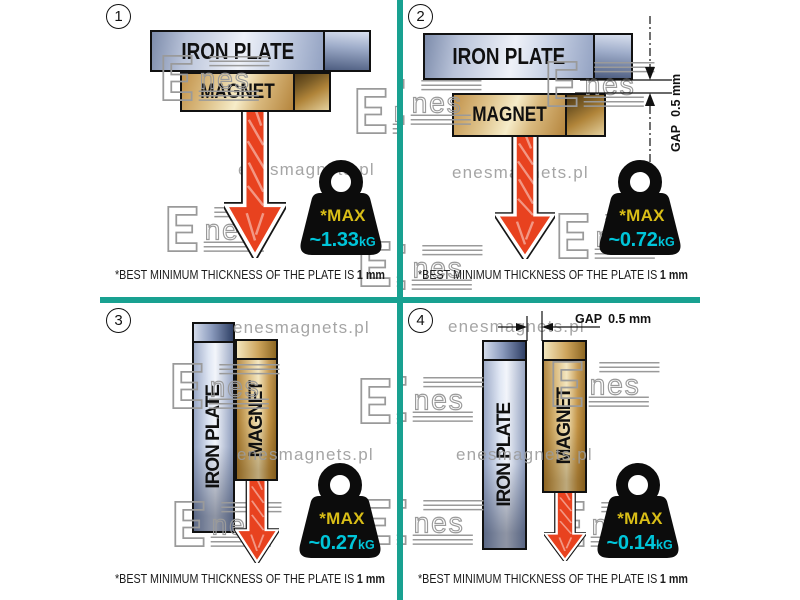  I want to click on max-weight-value: ~0.72, so click(632, 240).